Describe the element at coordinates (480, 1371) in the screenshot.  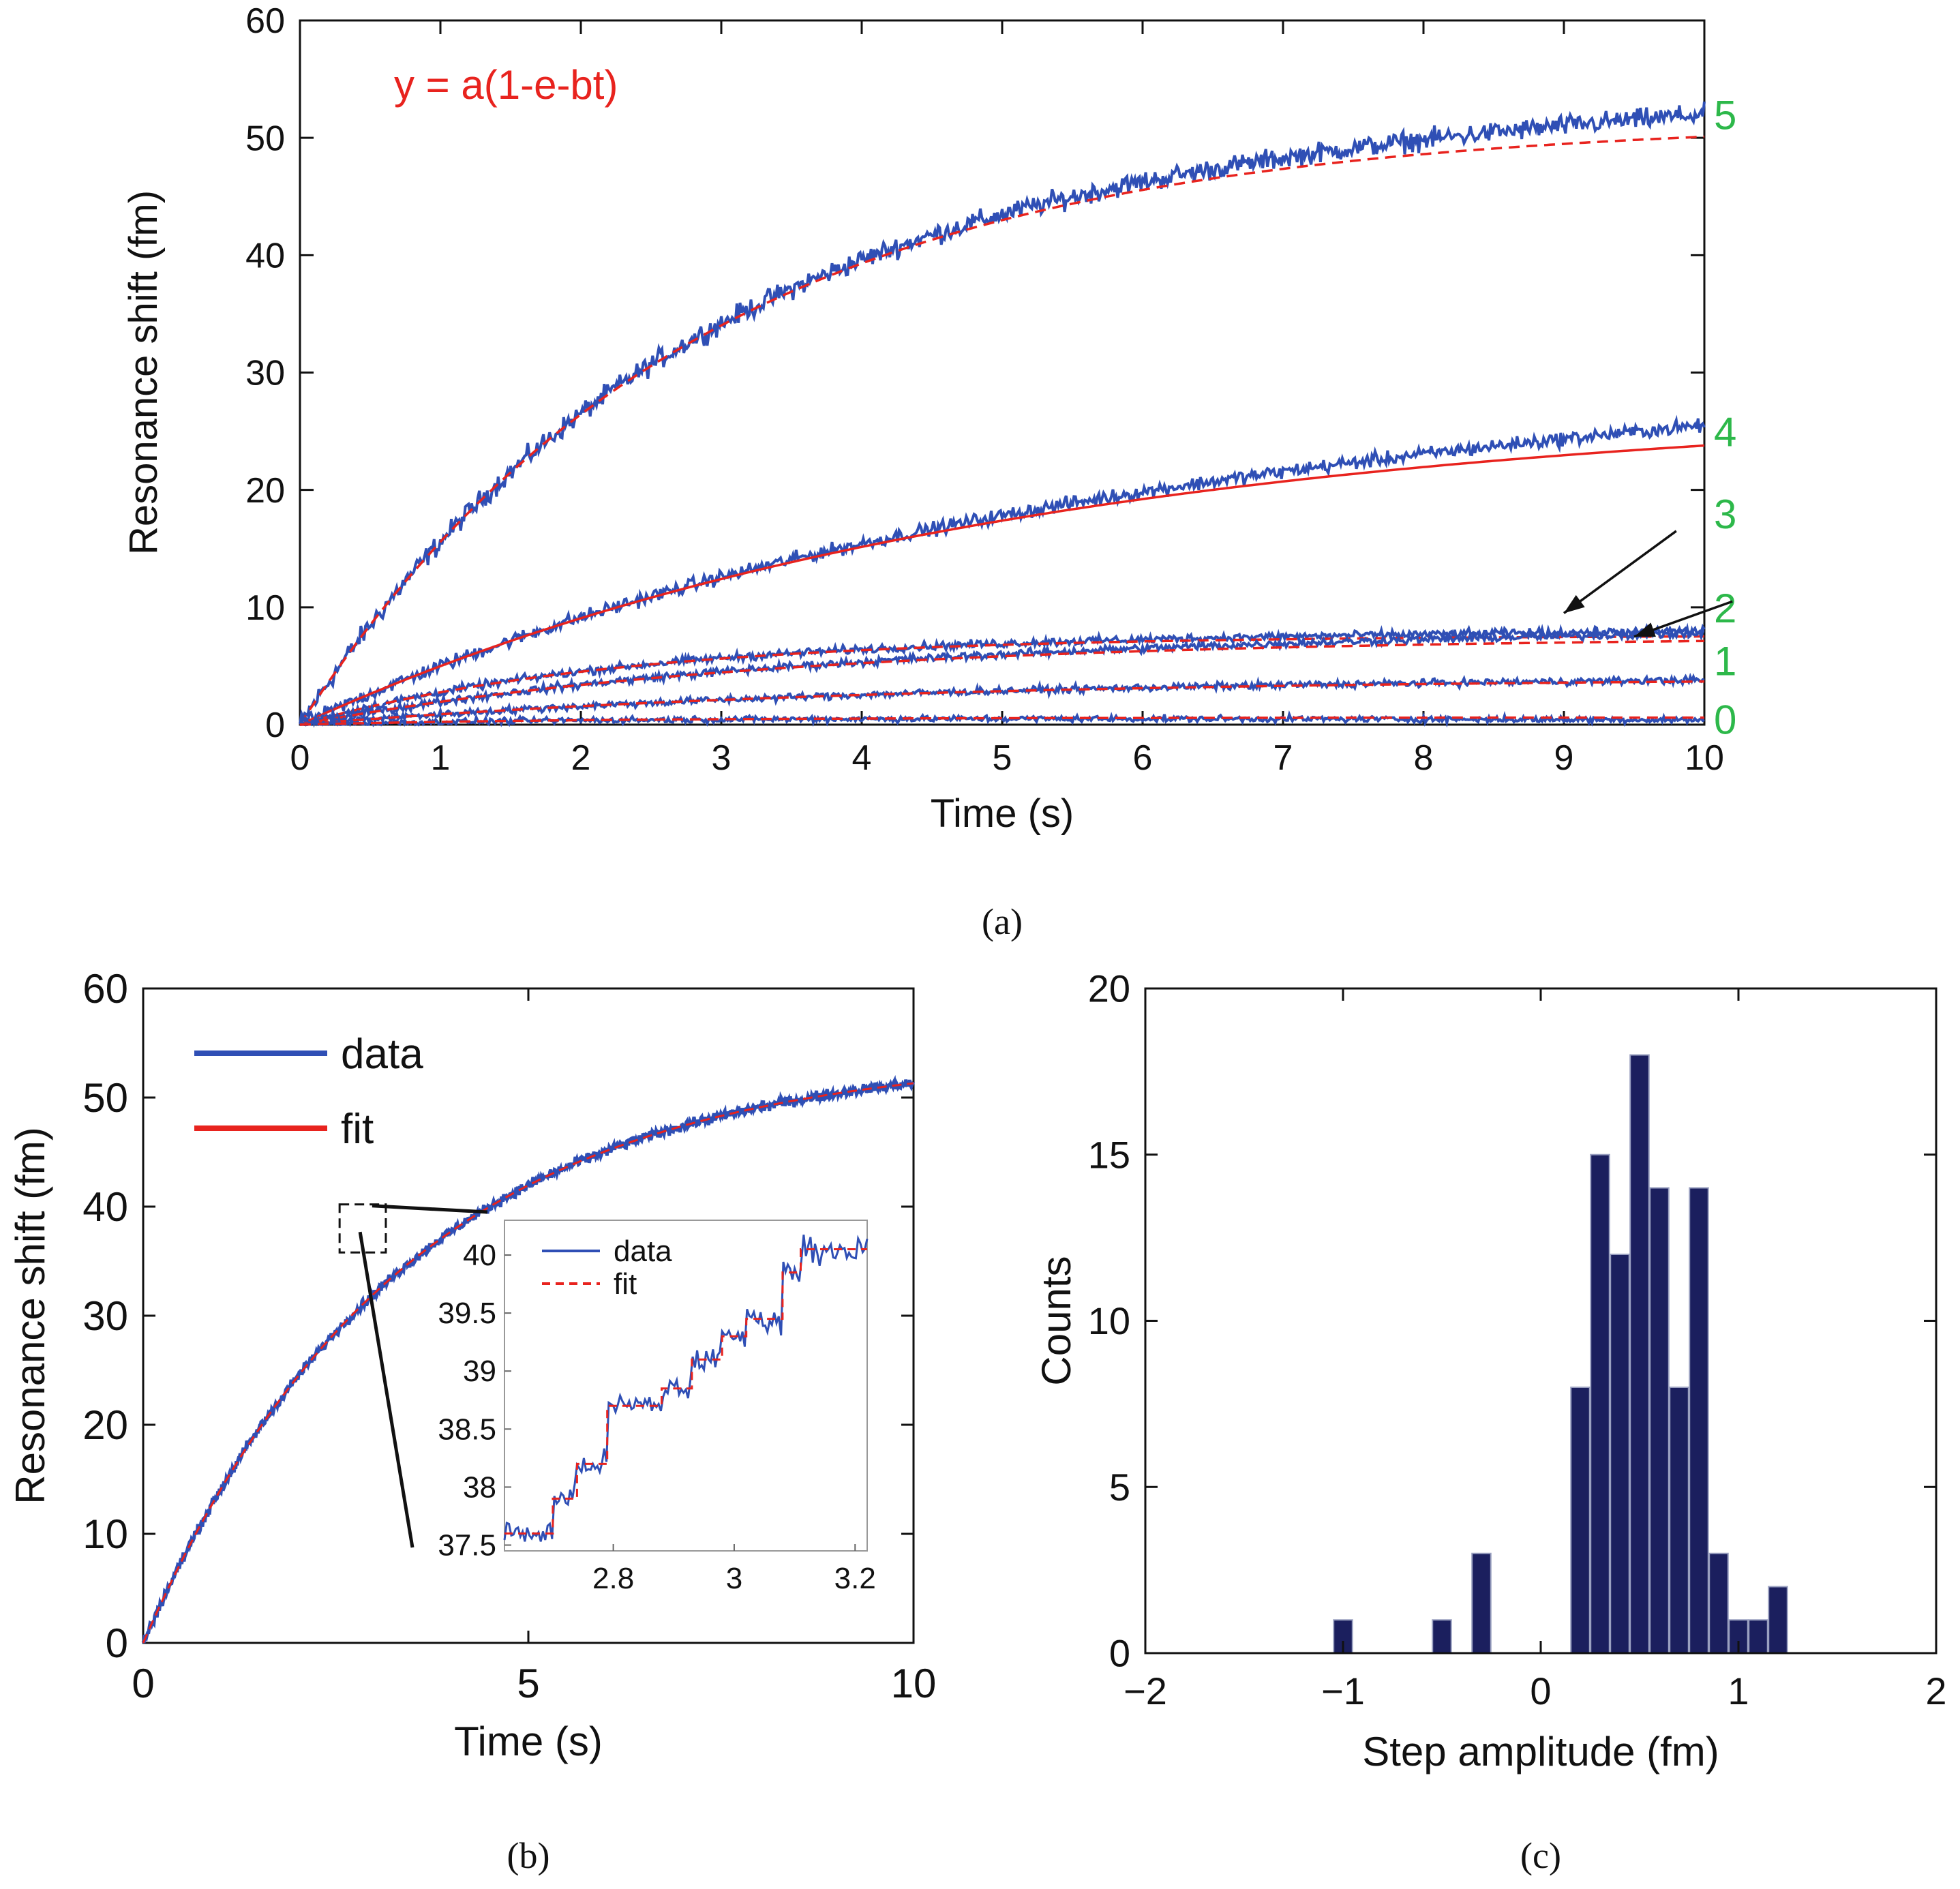
I see `inset-y-tick-label: 39` at that location.